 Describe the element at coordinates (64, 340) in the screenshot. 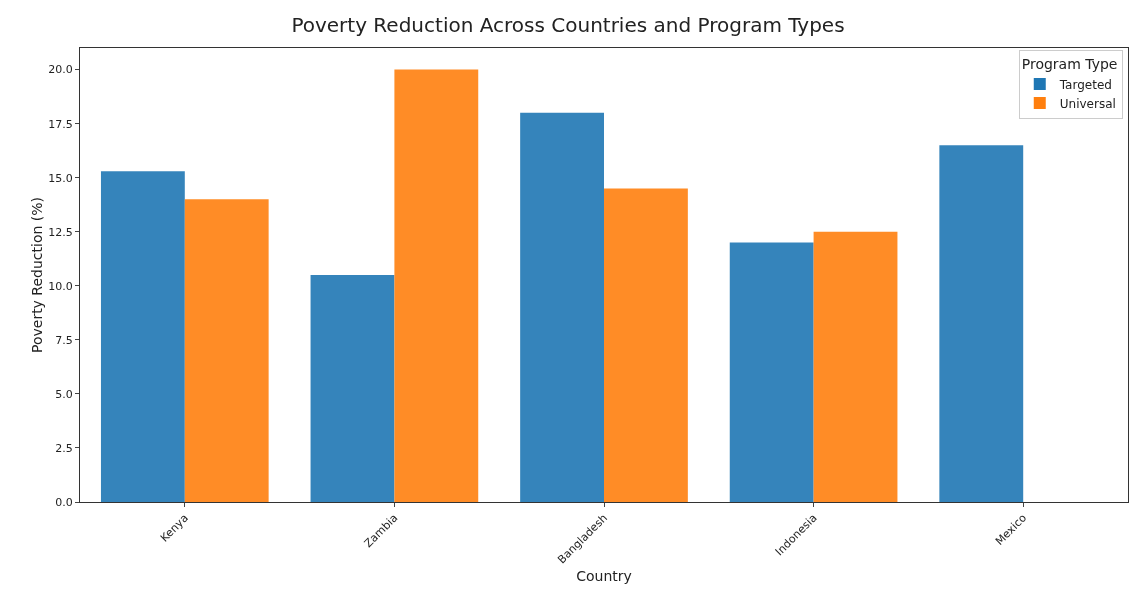

I see `y-tick-label: 7.5` at that location.